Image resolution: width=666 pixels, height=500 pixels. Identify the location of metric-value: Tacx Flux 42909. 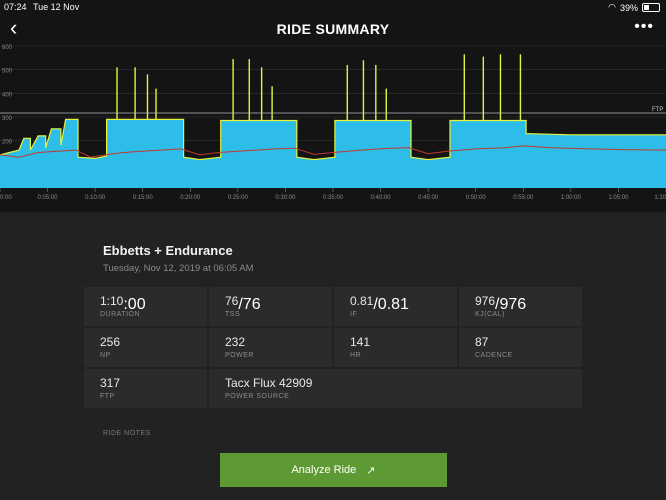
(269, 383).